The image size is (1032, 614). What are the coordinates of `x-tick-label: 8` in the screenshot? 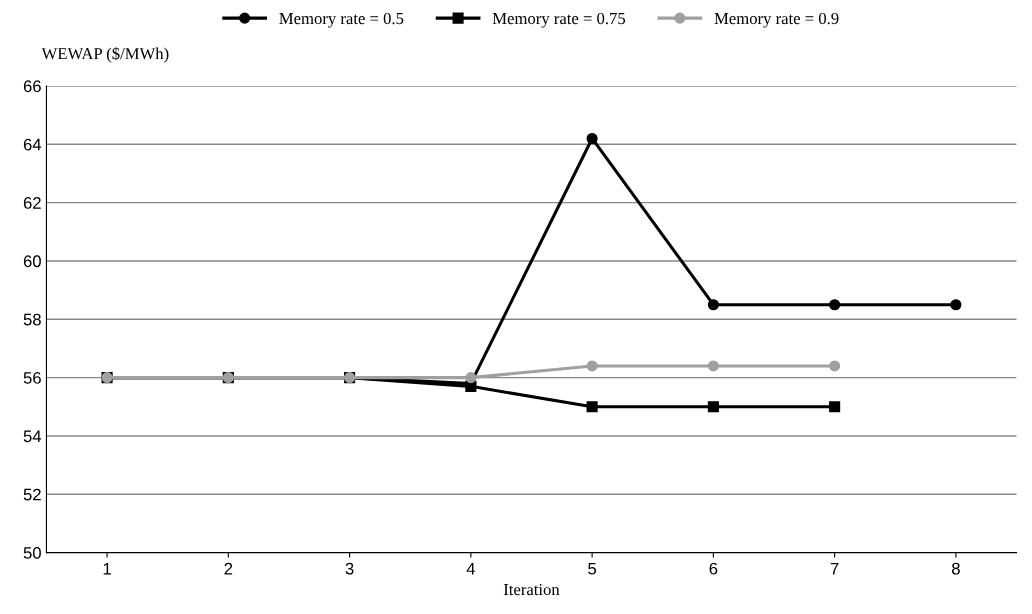 It's located at (955, 568).